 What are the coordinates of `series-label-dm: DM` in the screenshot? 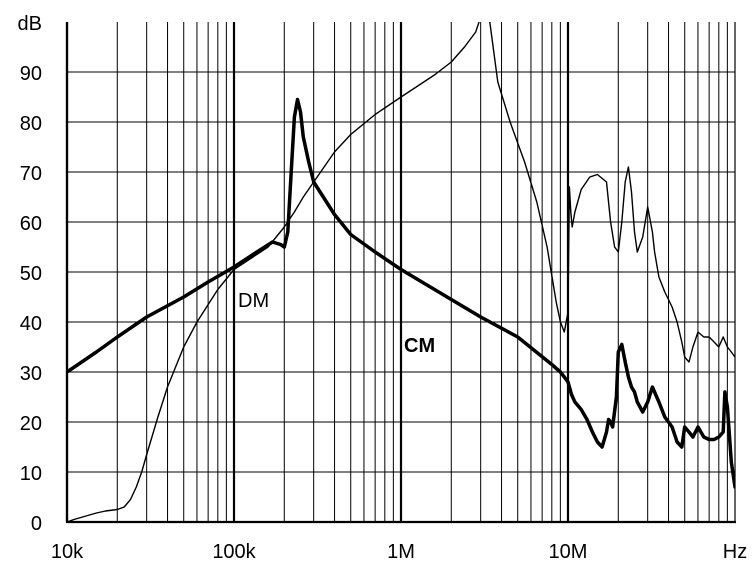 It's located at (253, 301).